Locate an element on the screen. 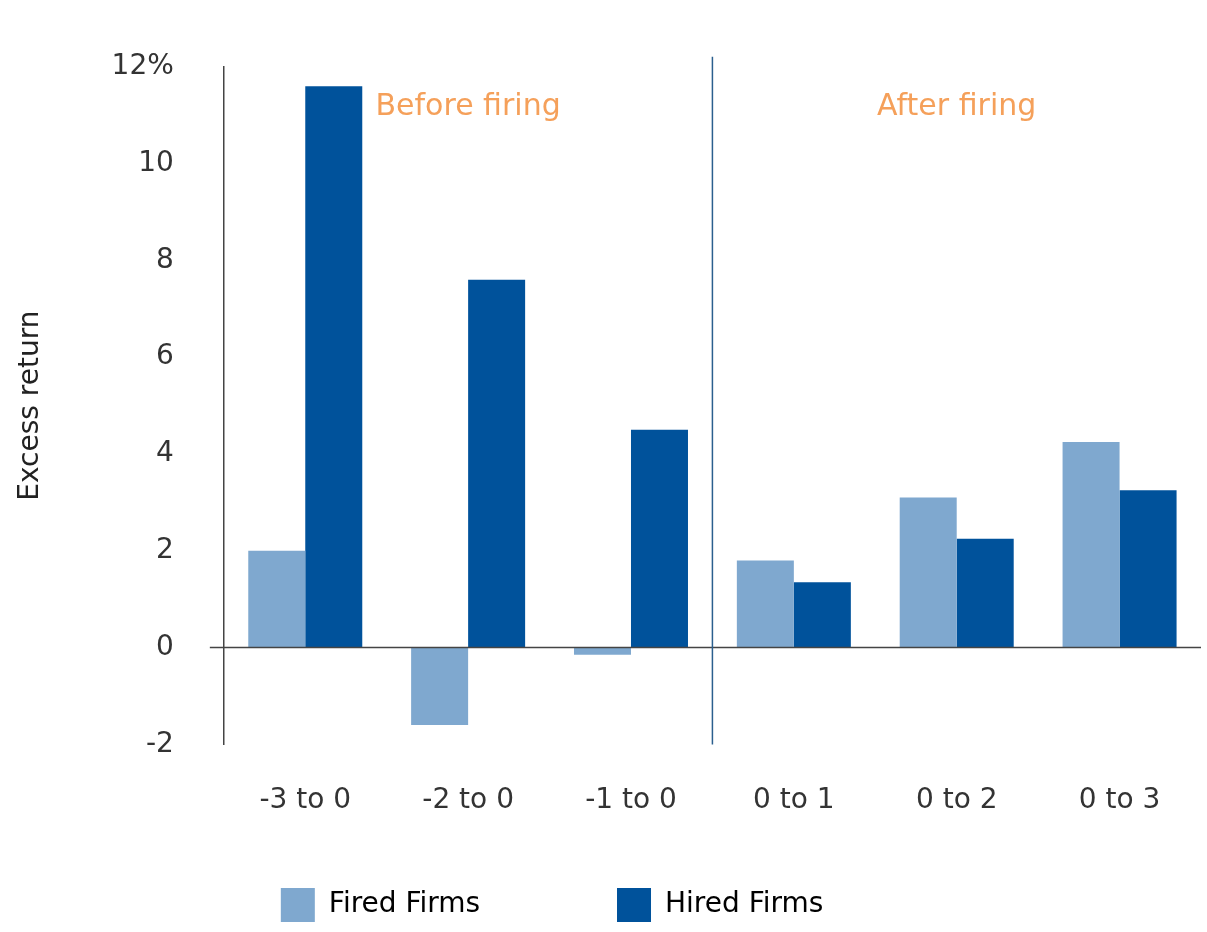  legend-label: Fired Firms is located at coordinates (458, 903).